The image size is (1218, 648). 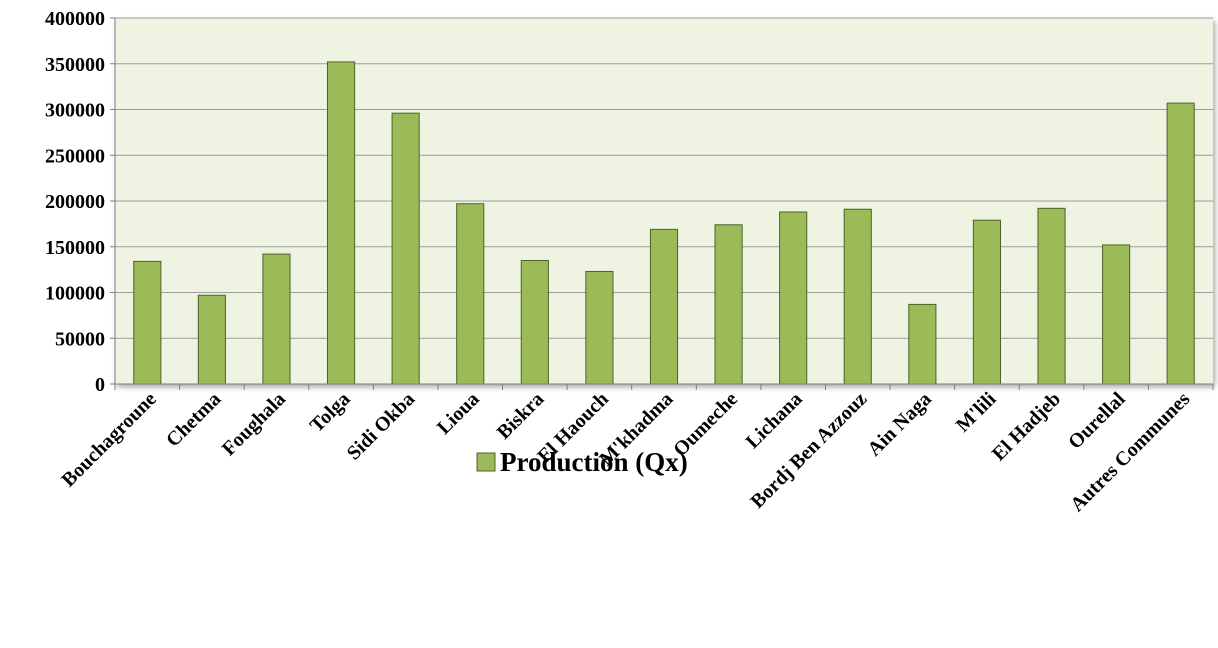 I want to click on bar-bordj-ben-azzouz, so click(x=857, y=296).